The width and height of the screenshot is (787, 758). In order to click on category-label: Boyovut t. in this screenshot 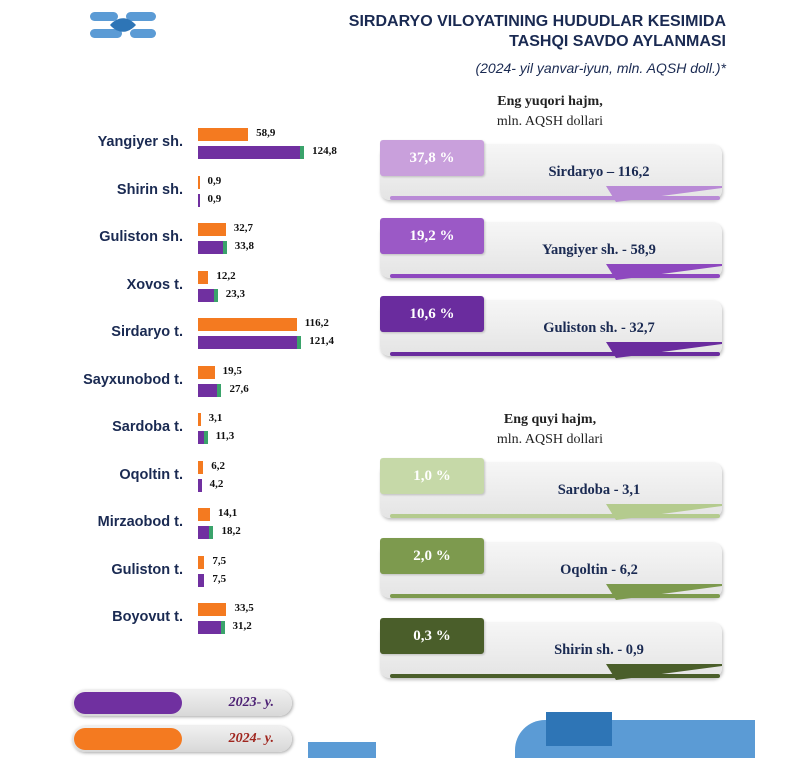, I will do `click(147, 617)`.